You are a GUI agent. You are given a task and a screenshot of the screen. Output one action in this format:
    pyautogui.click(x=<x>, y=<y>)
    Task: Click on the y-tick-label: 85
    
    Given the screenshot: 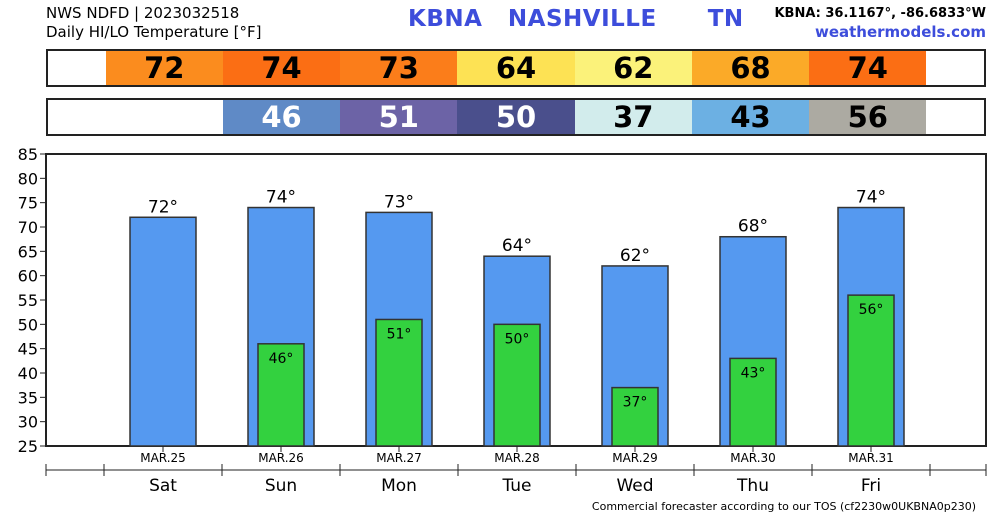 What is the action you would take?
    pyautogui.click(x=28, y=154)
    